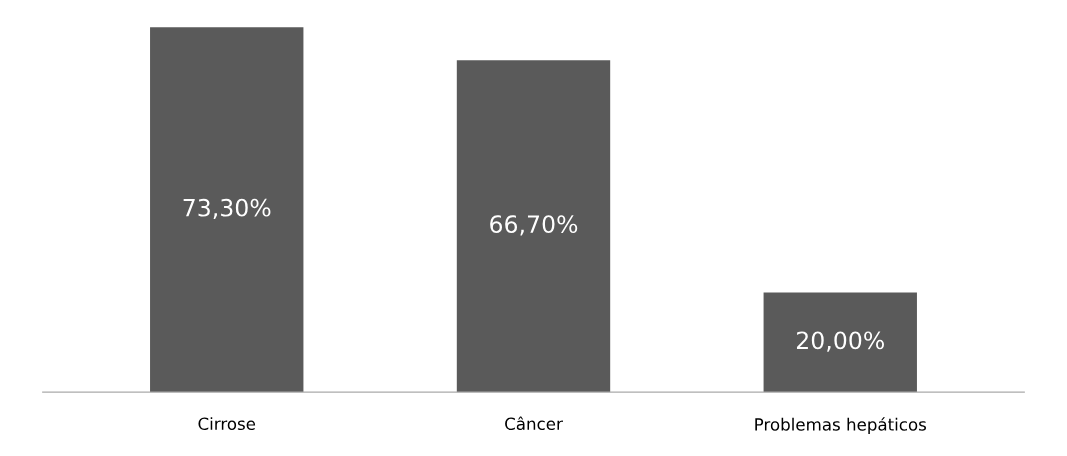 This screenshot has height=456, width=1067. What do you see at coordinates (840, 341) in the screenshot?
I see `data-label: 20,00%` at bounding box center [840, 341].